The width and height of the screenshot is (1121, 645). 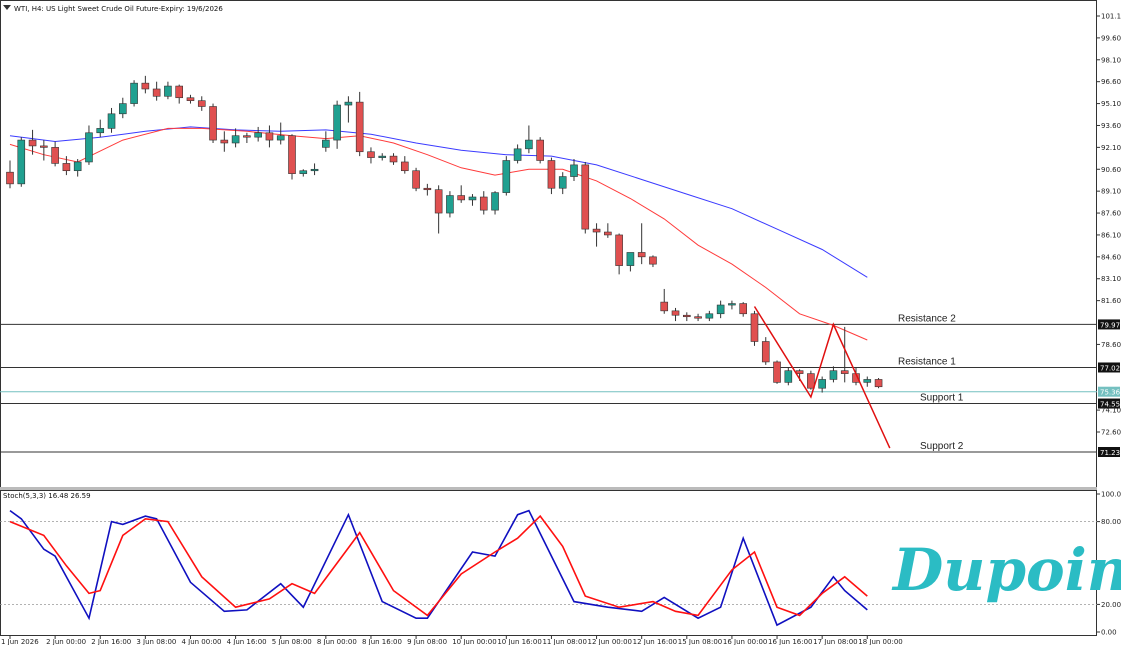 What do you see at coordinates (382, 641) in the screenshot?
I see `time-tick-label: 8 Jun 16:00` at bounding box center [382, 641].